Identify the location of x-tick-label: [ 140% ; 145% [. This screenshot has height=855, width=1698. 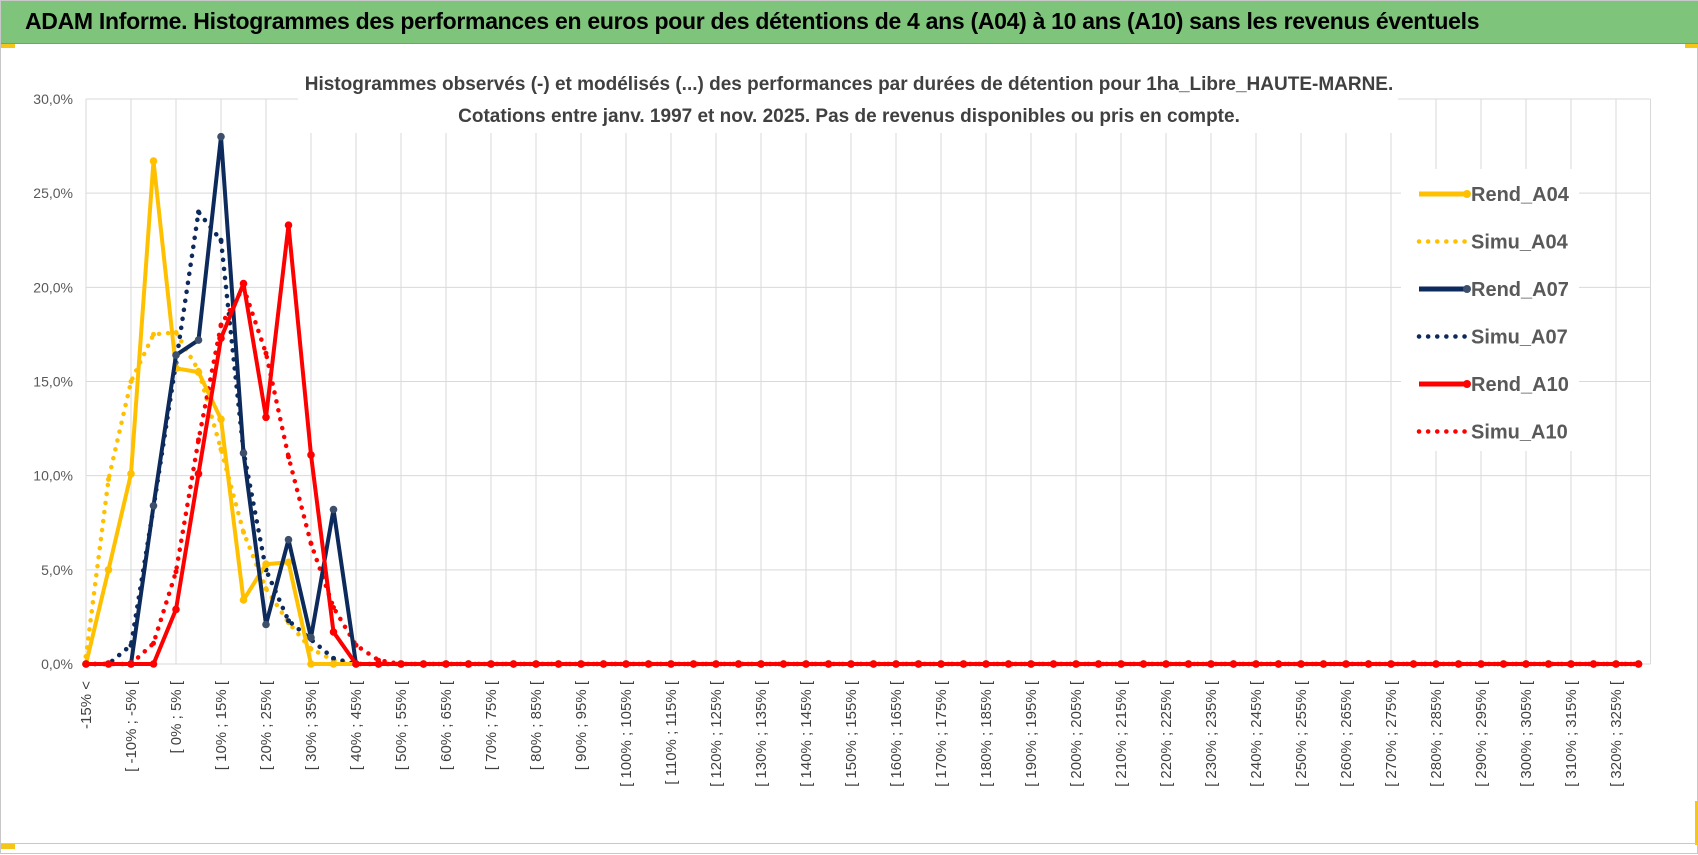
(806, 733).